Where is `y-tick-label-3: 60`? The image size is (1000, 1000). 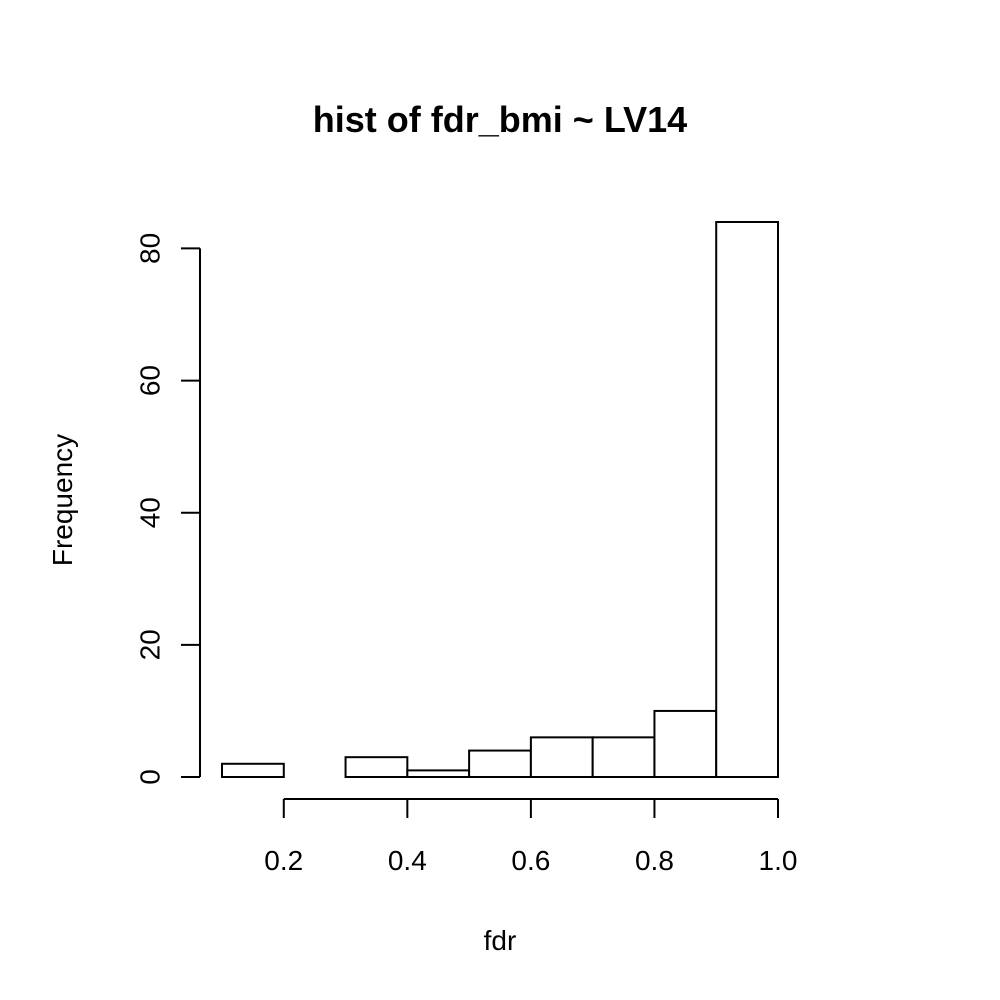 y-tick-label-3: 60 is located at coordinates (150, 380).